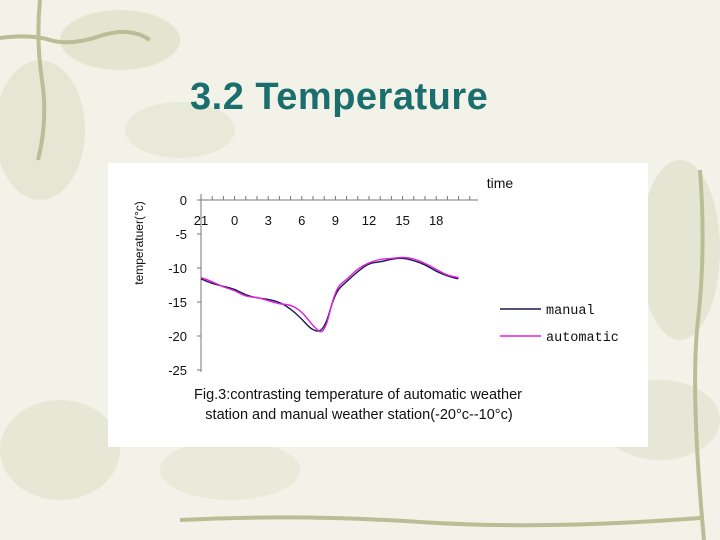 This screenshot has width=720, height=540. I want to click on y-tick-label: -20, so click(177, 336).